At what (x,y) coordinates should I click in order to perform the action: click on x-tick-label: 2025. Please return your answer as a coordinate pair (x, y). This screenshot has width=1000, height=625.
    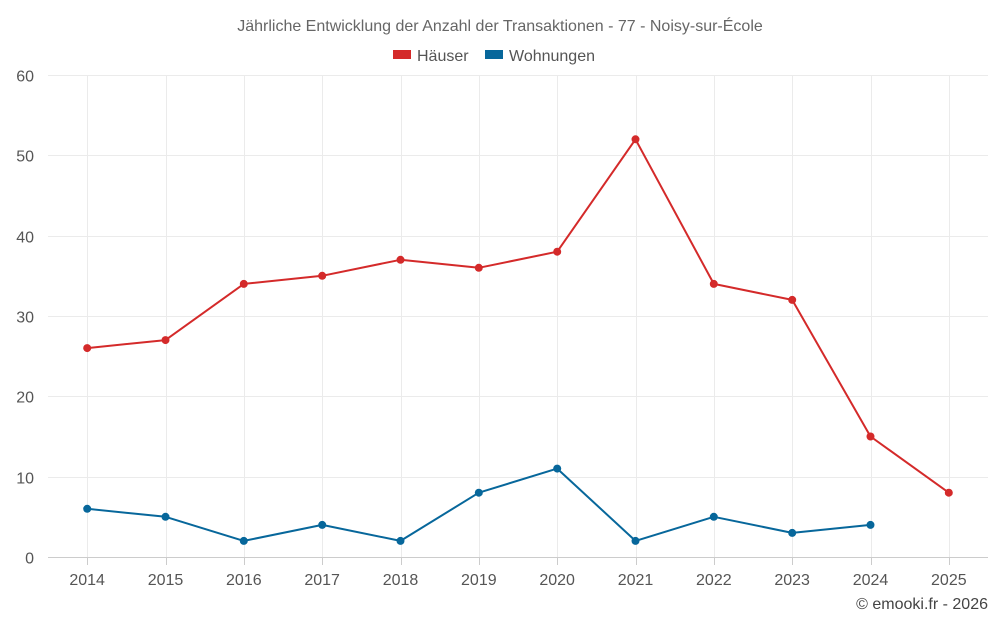
    Looking at the image, I should click on (949, 580).